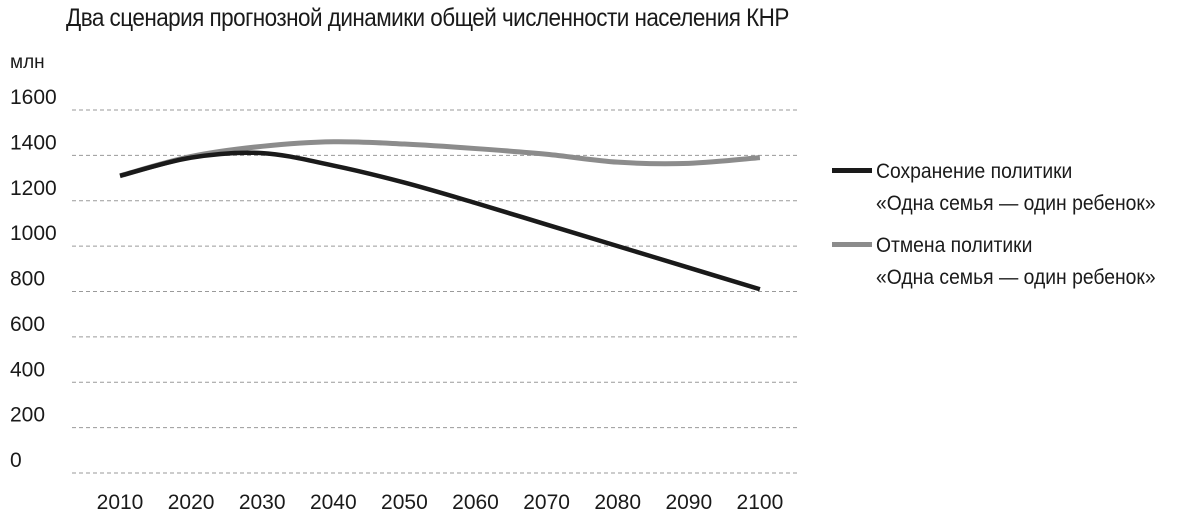 The width and height of the screenshot is (1200, 520). I want to click on x-tick-label: 2030, so click(262, 502).